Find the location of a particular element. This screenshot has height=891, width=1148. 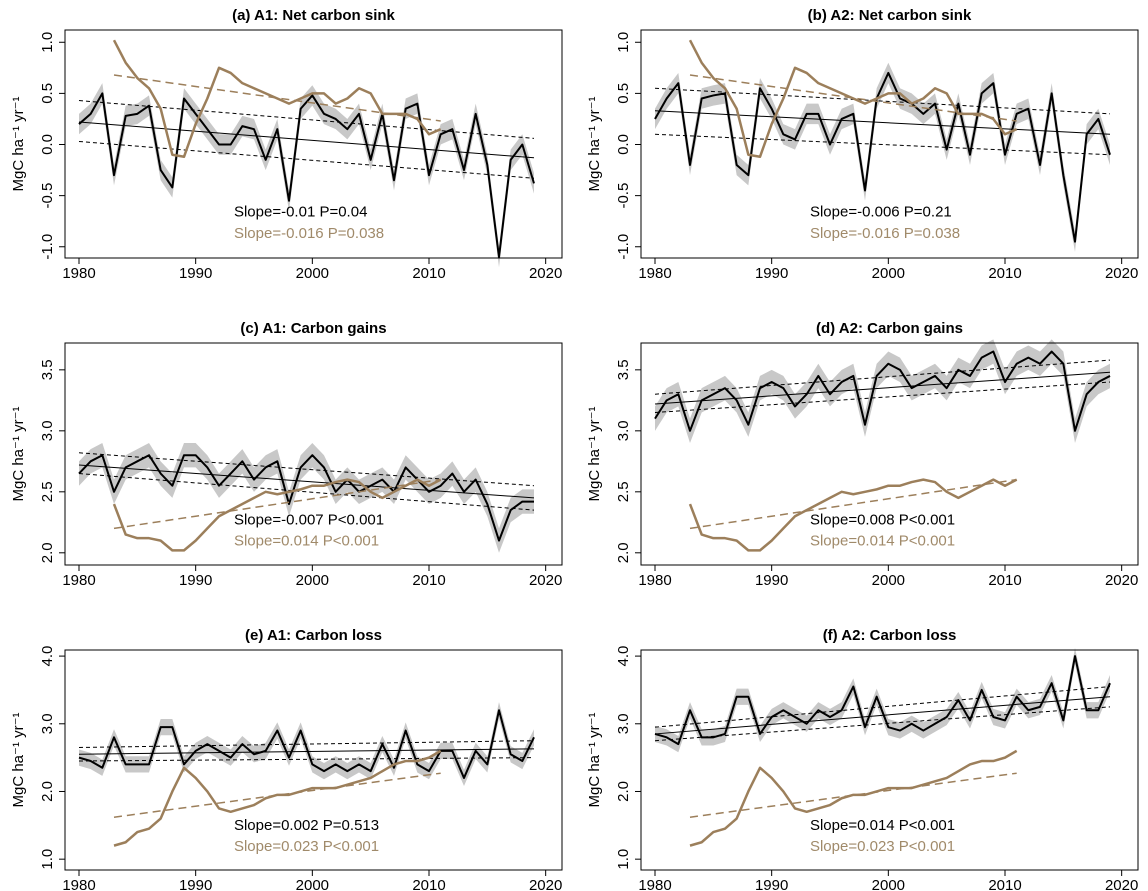

panel-title: (d) A2: Carbon gains is located at coordinates (889, 328).